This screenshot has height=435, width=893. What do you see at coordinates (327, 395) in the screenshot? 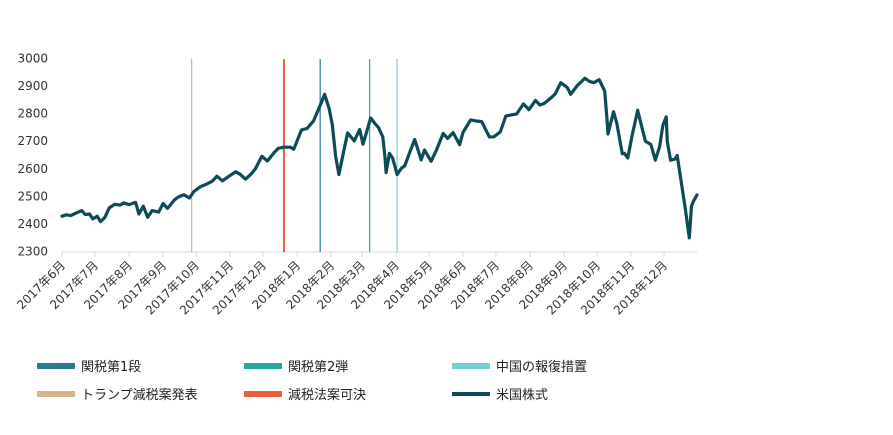
I see `legend-label: 減税法案可決` at bounding box center [327, 395].